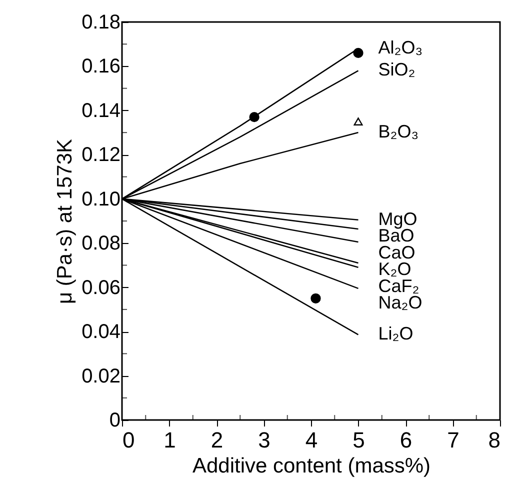 This screenshot has height=499, width=513. I want to click on x-tick-label: 8, so click(494, 440).